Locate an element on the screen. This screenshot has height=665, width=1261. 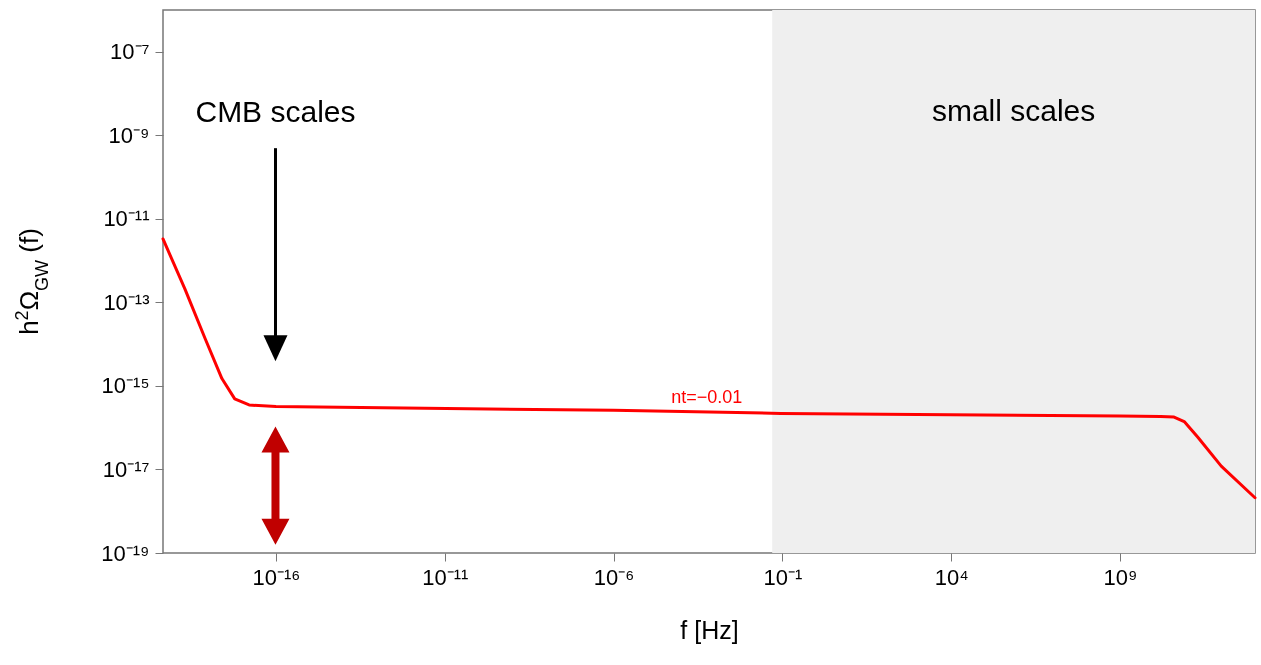
y-tick-label: 10⁻¹⁹ is located at coordinates (125, 553).